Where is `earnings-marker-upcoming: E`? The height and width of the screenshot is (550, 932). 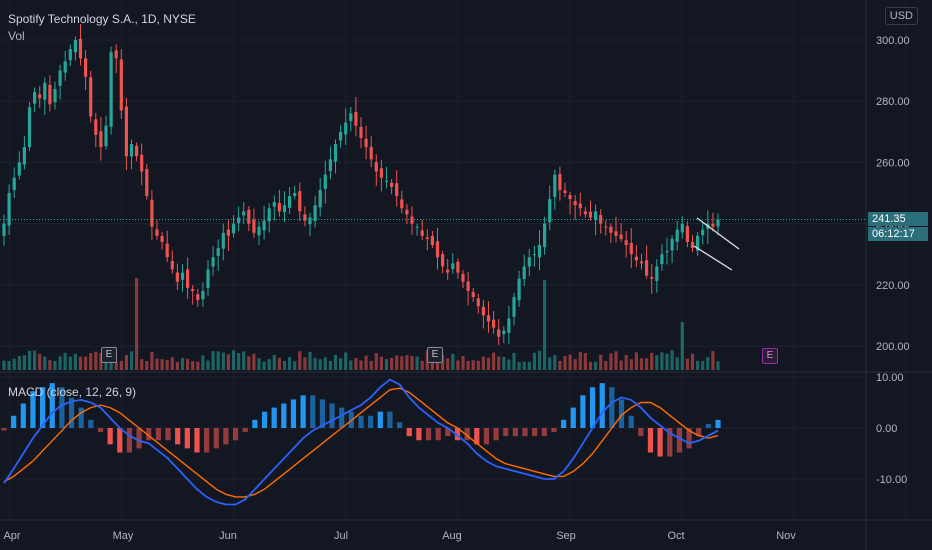 earnings-marker-upcoming: E is located at coordinates (770, 356).